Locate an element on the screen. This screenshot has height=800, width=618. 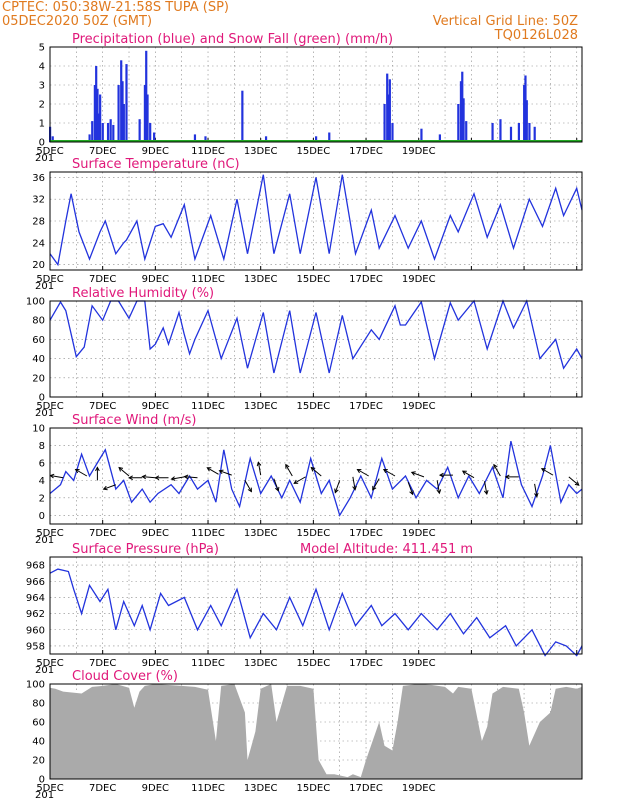
year-fragment-label: 201 is located at coordinates (44, 540).